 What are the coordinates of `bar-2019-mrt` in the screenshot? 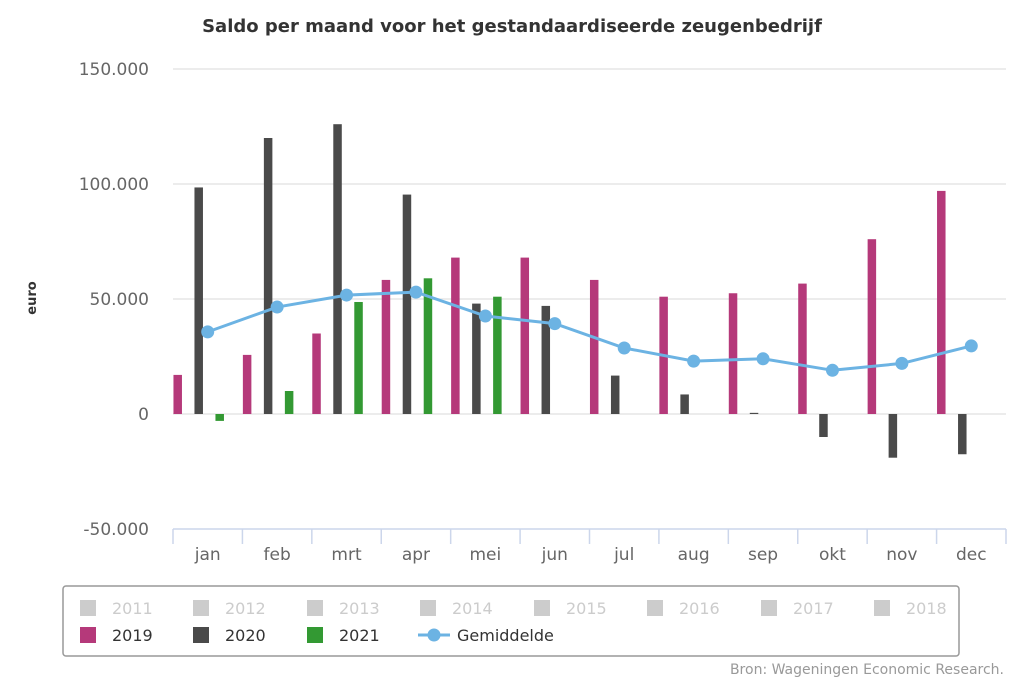 It's located at (316, 373).